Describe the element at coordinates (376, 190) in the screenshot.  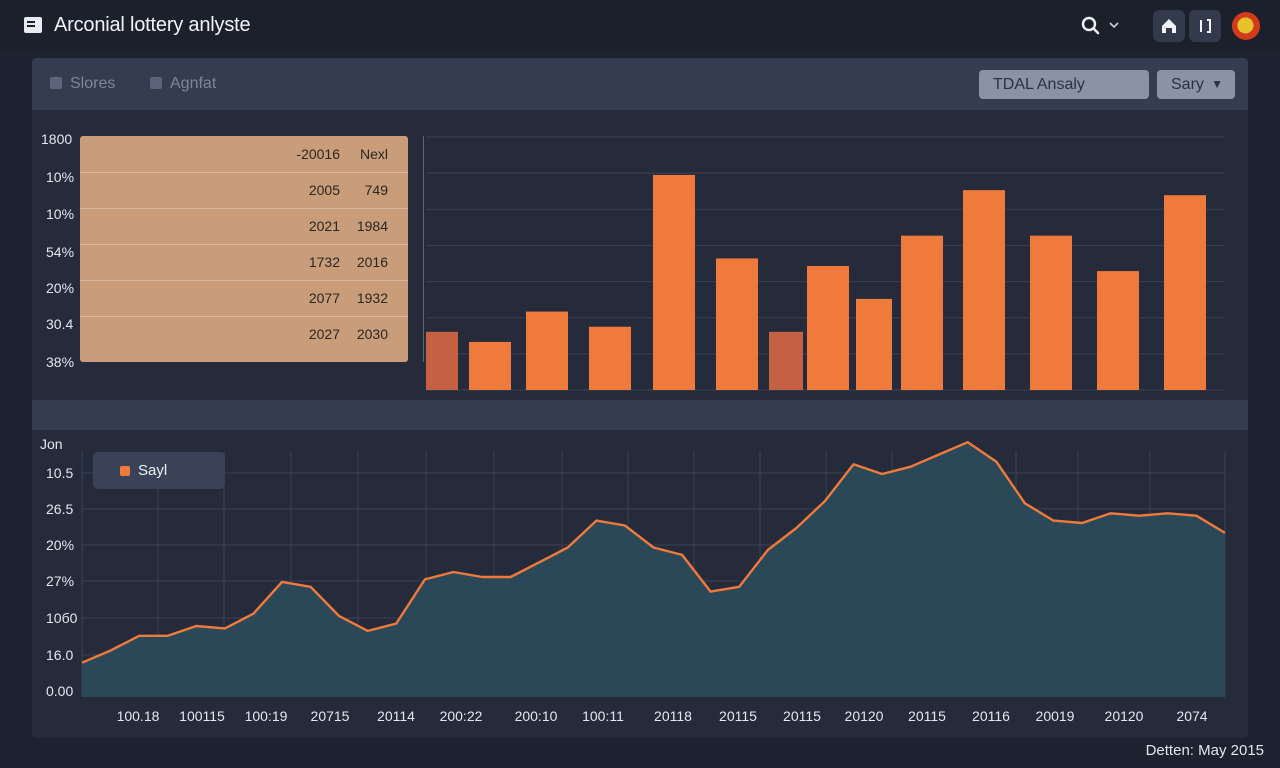
I see `table-cell: 749` at that location.